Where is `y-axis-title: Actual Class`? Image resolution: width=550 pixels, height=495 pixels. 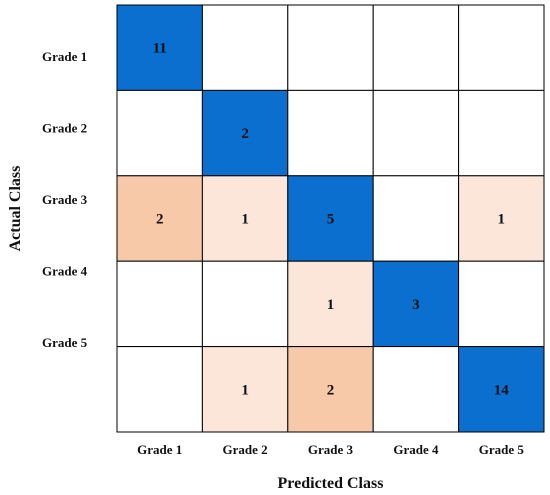
y-axis-title: Actual Class is located at coordinates (15, 209).